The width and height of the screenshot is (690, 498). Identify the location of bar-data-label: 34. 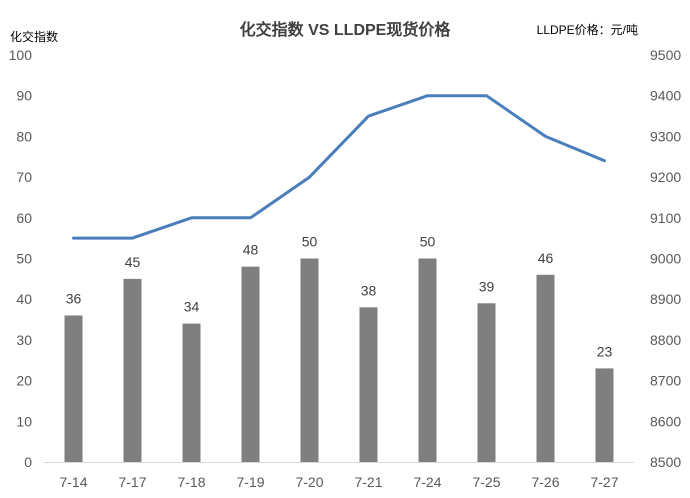
(192, 307).